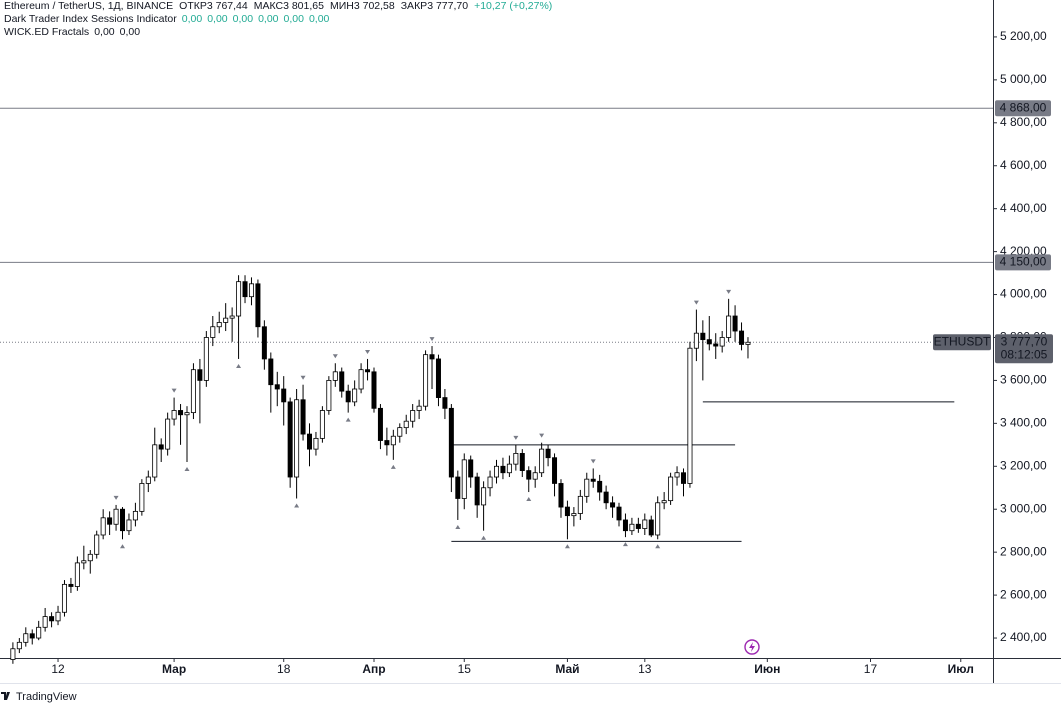  Describe the element at coordinates (752, 647) in the screenshot. I see `lightning-icon` at that location.